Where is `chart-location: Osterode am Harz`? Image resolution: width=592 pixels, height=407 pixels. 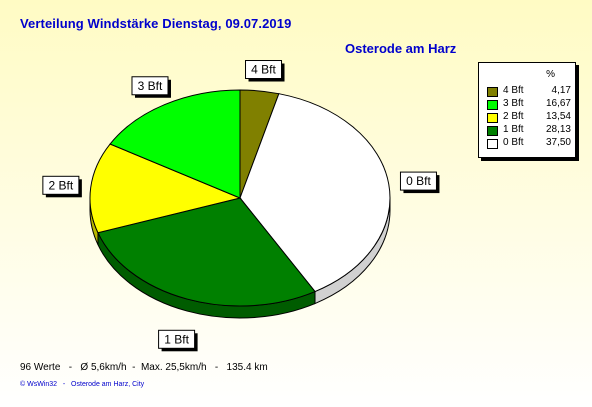
chart-location: Osterode am Harz is located at coordinates (401, 48).